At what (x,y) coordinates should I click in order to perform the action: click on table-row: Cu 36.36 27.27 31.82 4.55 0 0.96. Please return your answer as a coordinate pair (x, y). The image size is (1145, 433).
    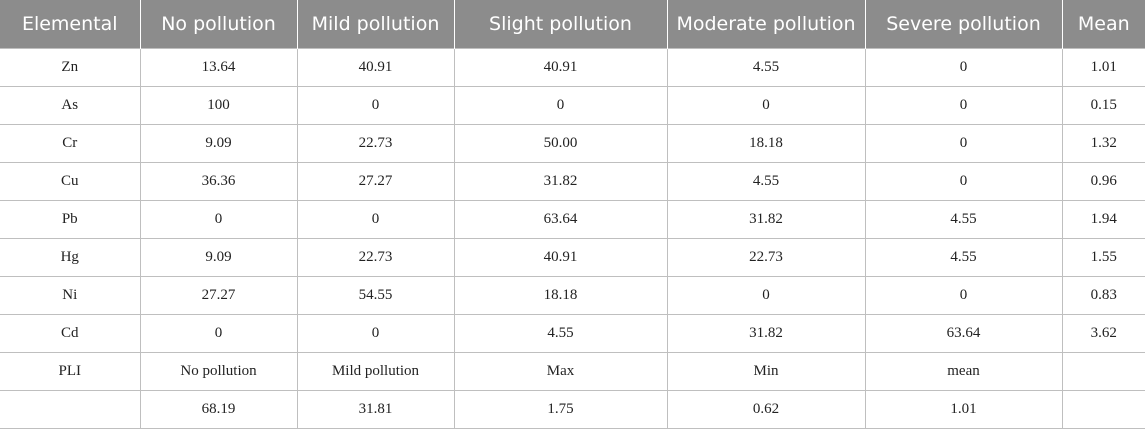
    Looking at the image, I should click on (572, 181).